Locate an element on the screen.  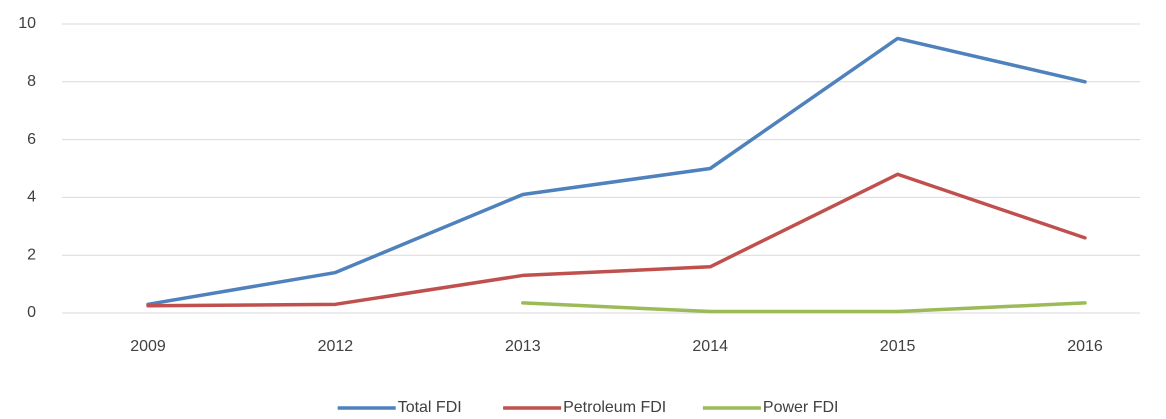
x-tick-label: 2015 is located at coordinates (898, 346).